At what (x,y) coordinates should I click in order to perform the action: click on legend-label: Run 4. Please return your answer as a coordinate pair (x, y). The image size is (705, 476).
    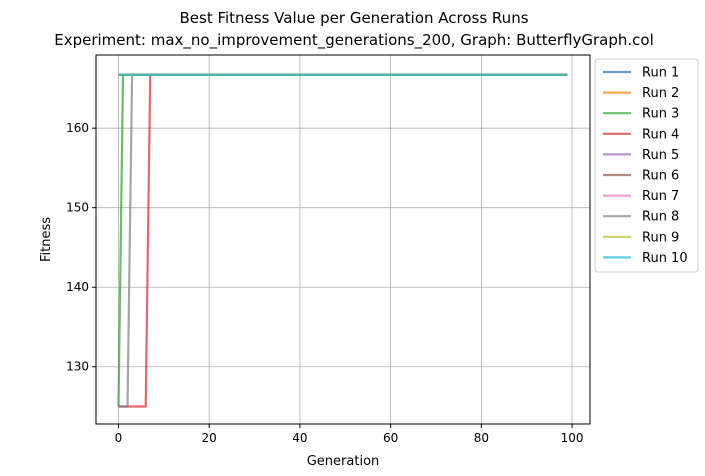
    Looking at the image, I should click on (660, 134).